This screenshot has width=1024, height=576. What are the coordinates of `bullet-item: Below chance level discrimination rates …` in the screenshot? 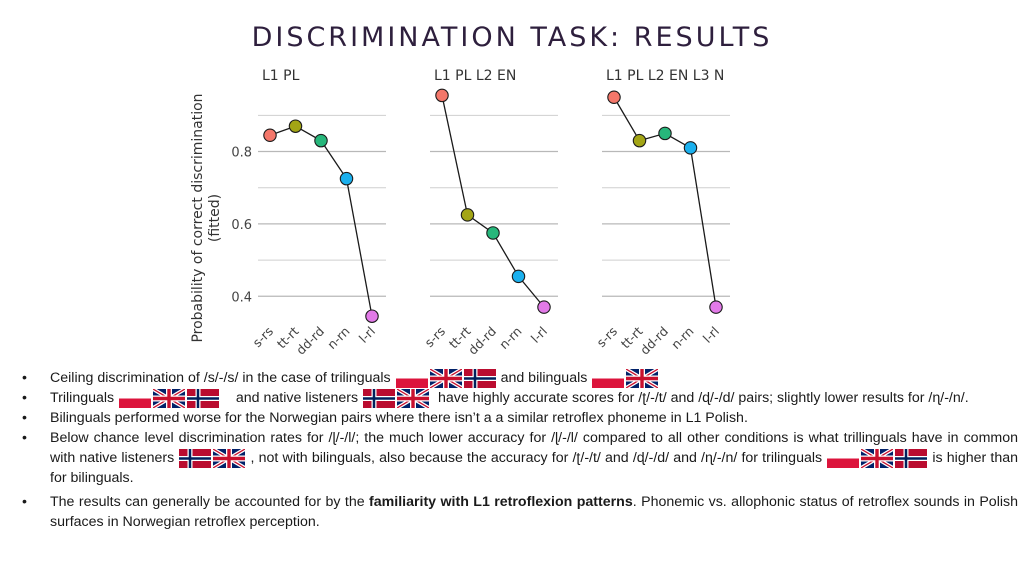 It's located at (520, 458).